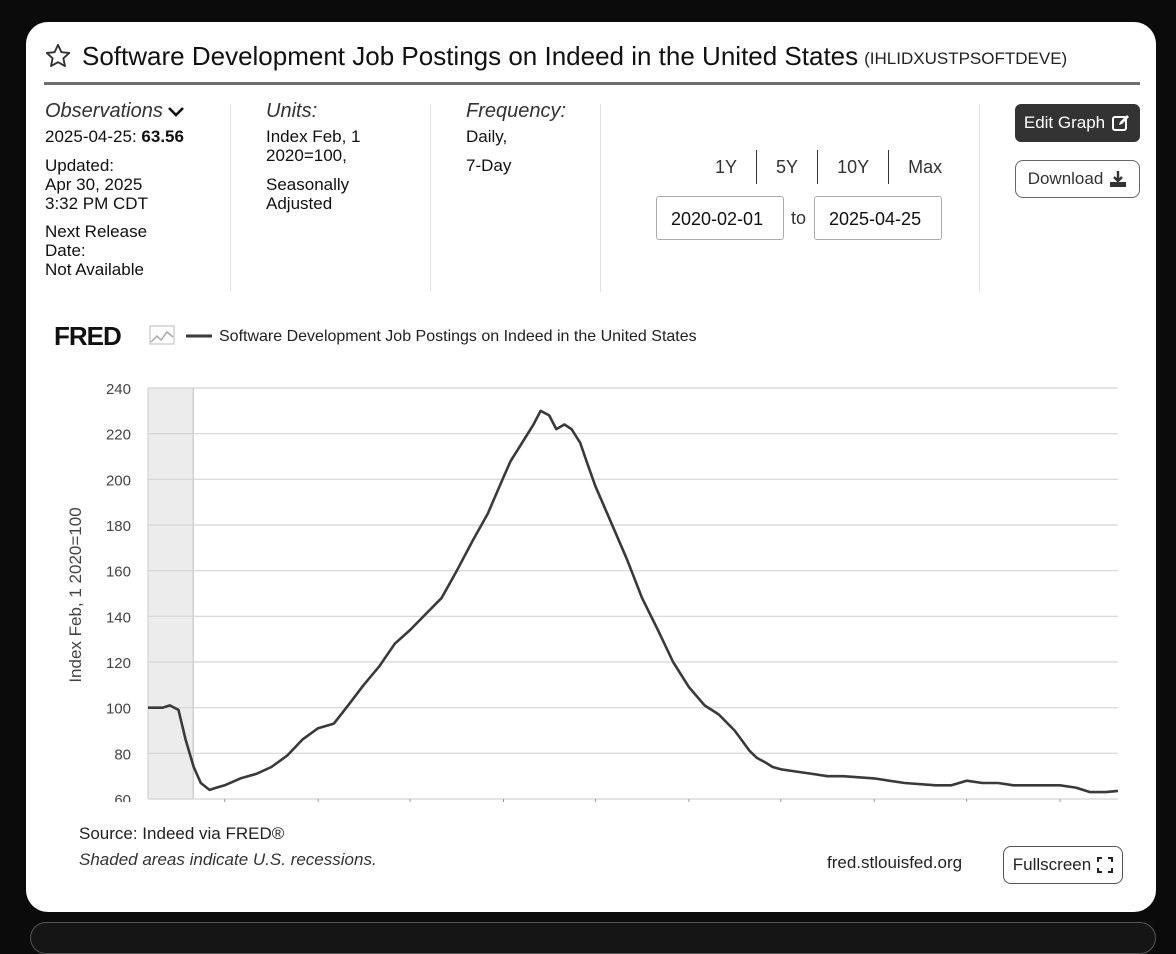 The width and height of the screenshot is (1176, 954). I want to click on y-tick-label: 80, so click(122, 754).